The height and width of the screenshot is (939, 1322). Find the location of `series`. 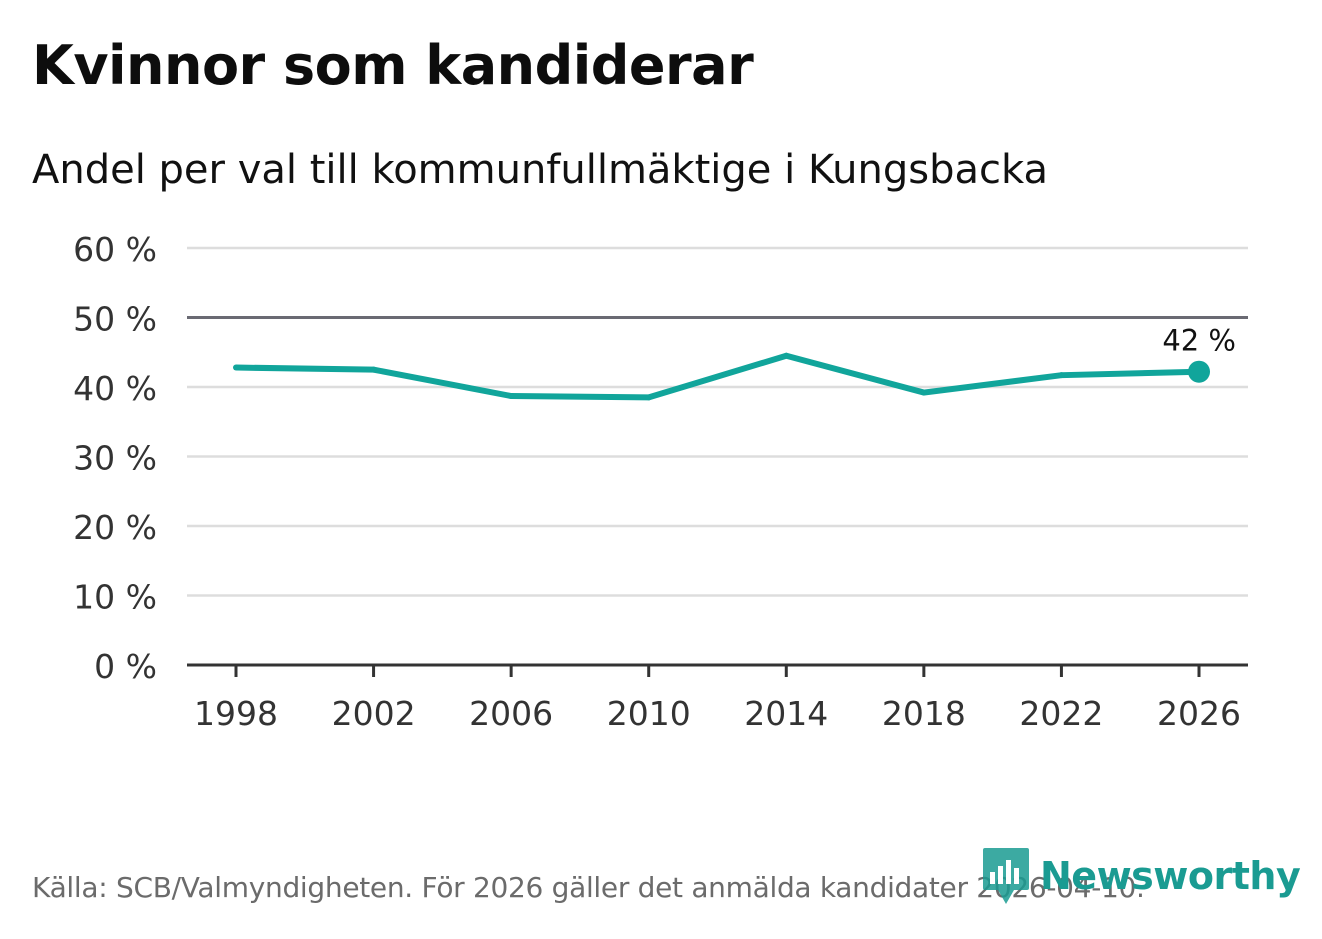

series is located at coordinates (721, 376).